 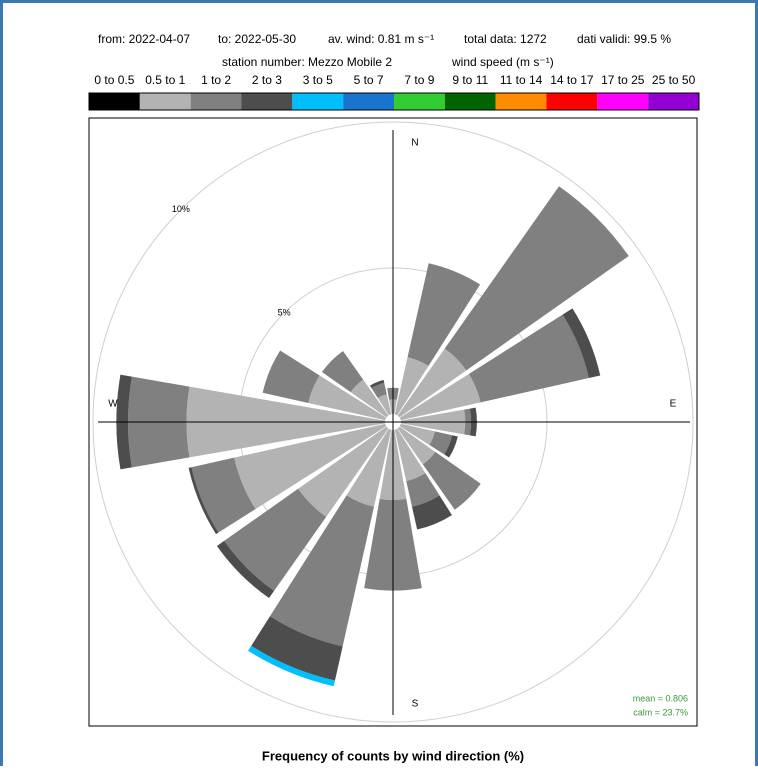 What do you see at coordinates (660, 712) in the screenshot?
I see `annotation: calm = 23.7%` at bounding box center [660, 712].